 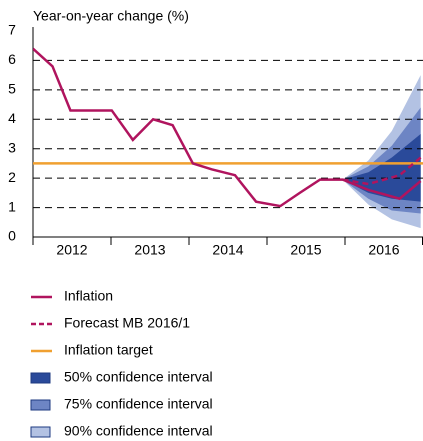 I want to click on y-tick-label: 6, so click(x=12, y=59).